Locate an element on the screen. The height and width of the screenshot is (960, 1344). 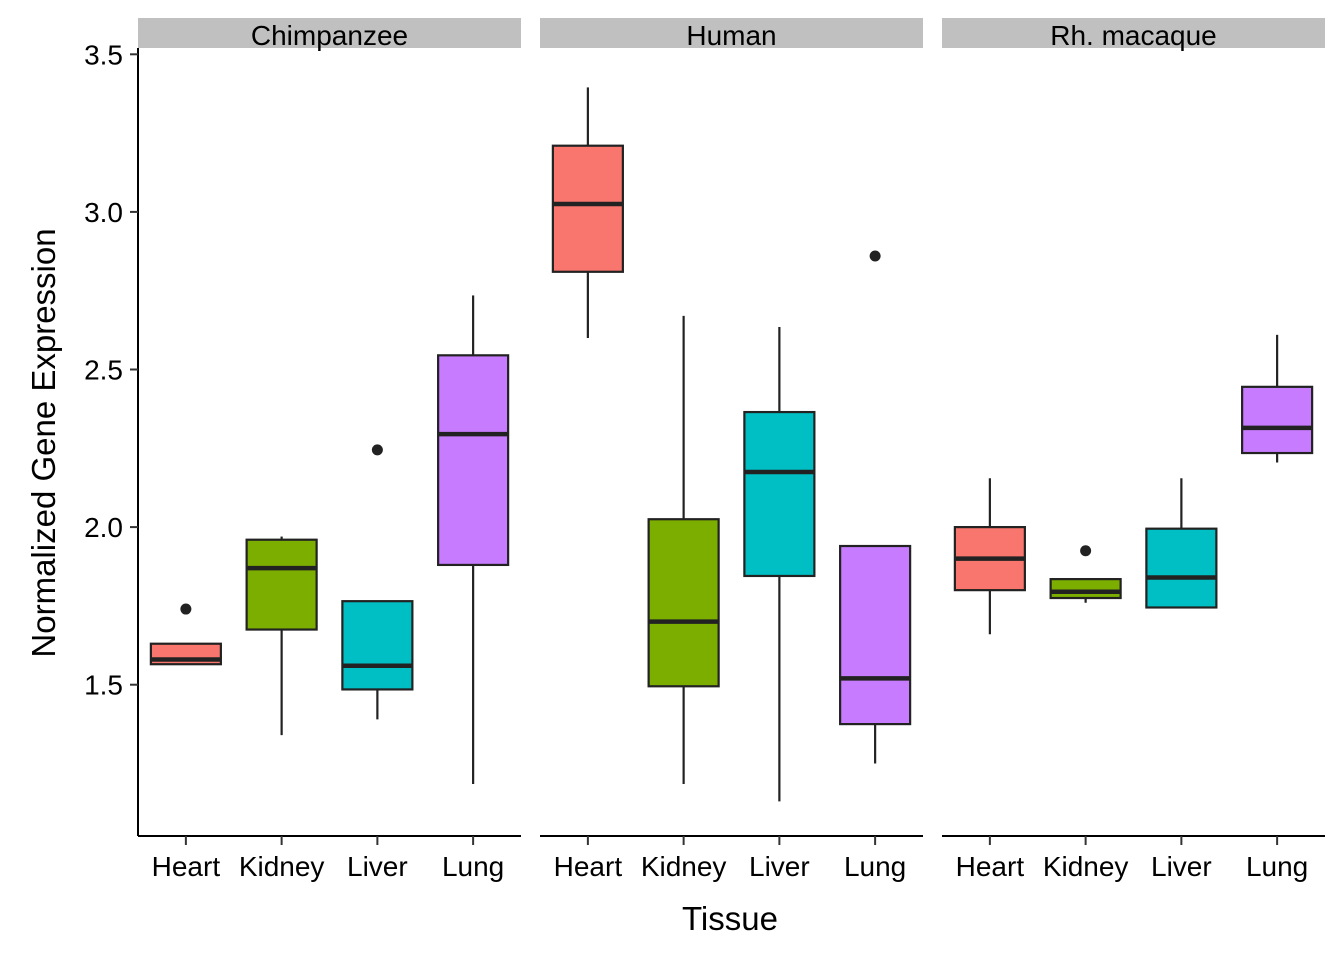
box-human-kidney is located at coordinates (683, 549).